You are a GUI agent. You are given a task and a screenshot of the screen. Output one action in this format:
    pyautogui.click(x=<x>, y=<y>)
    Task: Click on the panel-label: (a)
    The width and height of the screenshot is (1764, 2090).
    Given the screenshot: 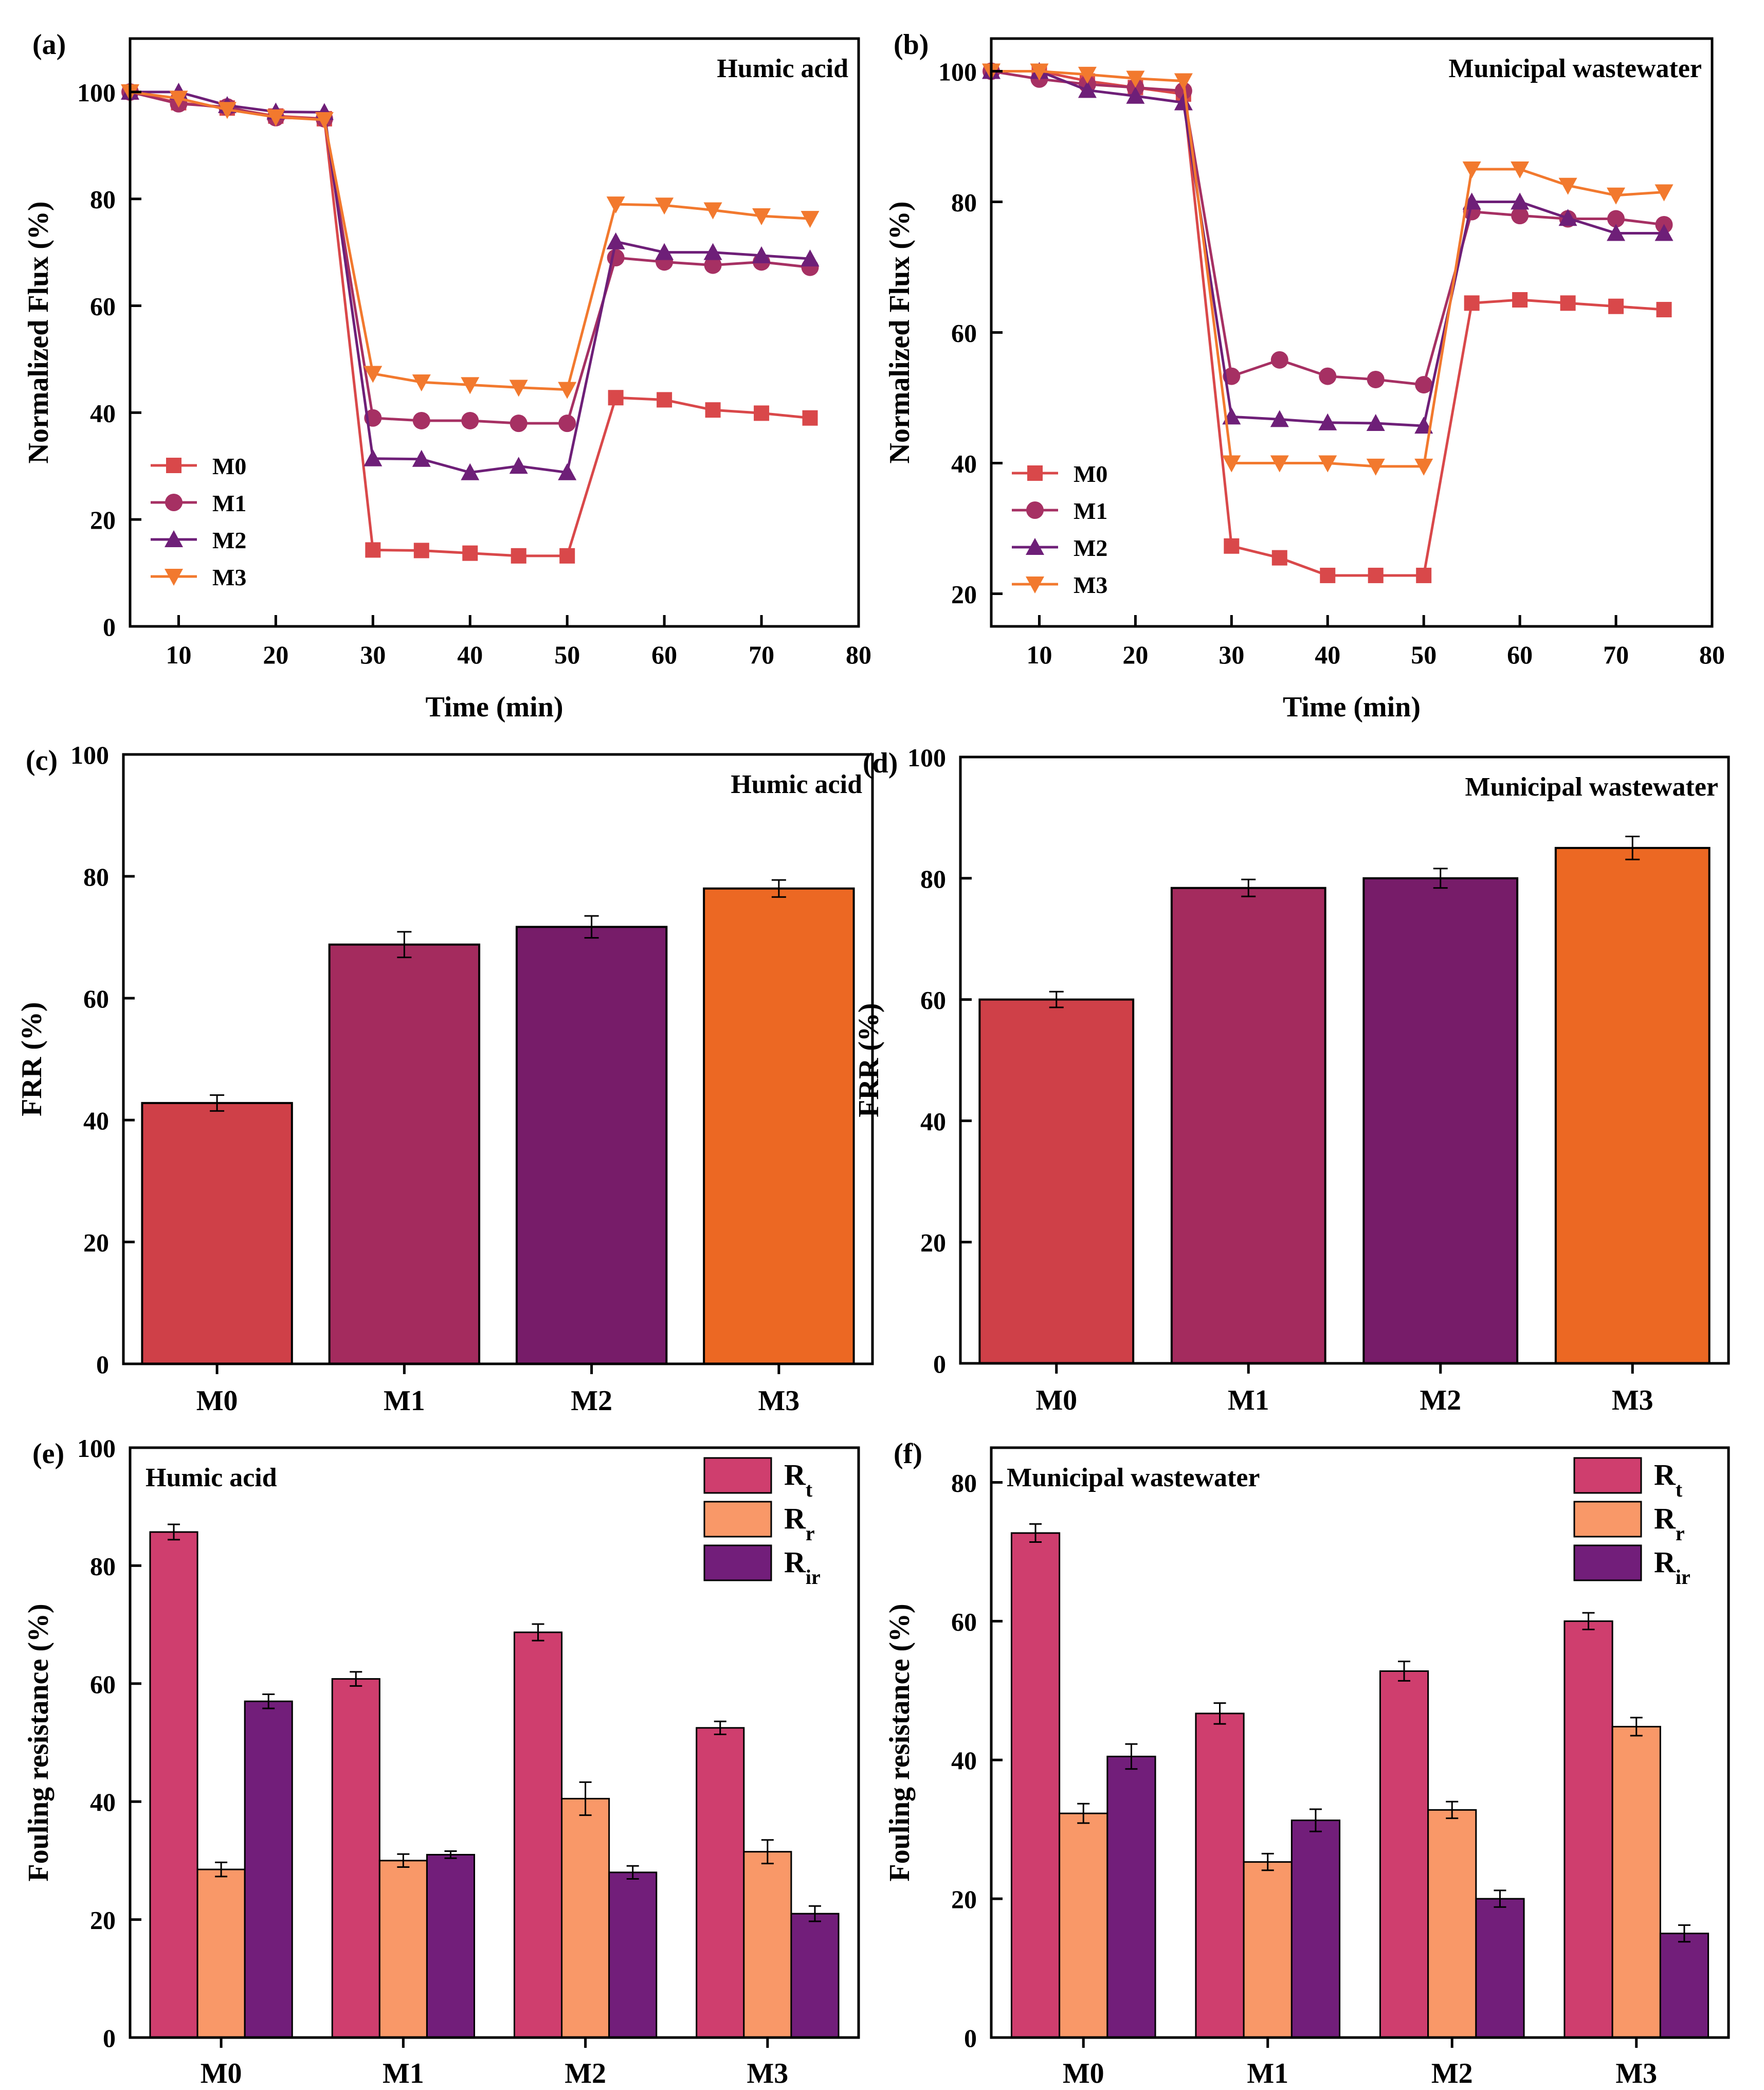 What is the action you would take?
    pyautogui.click(x=49, y=45)
    